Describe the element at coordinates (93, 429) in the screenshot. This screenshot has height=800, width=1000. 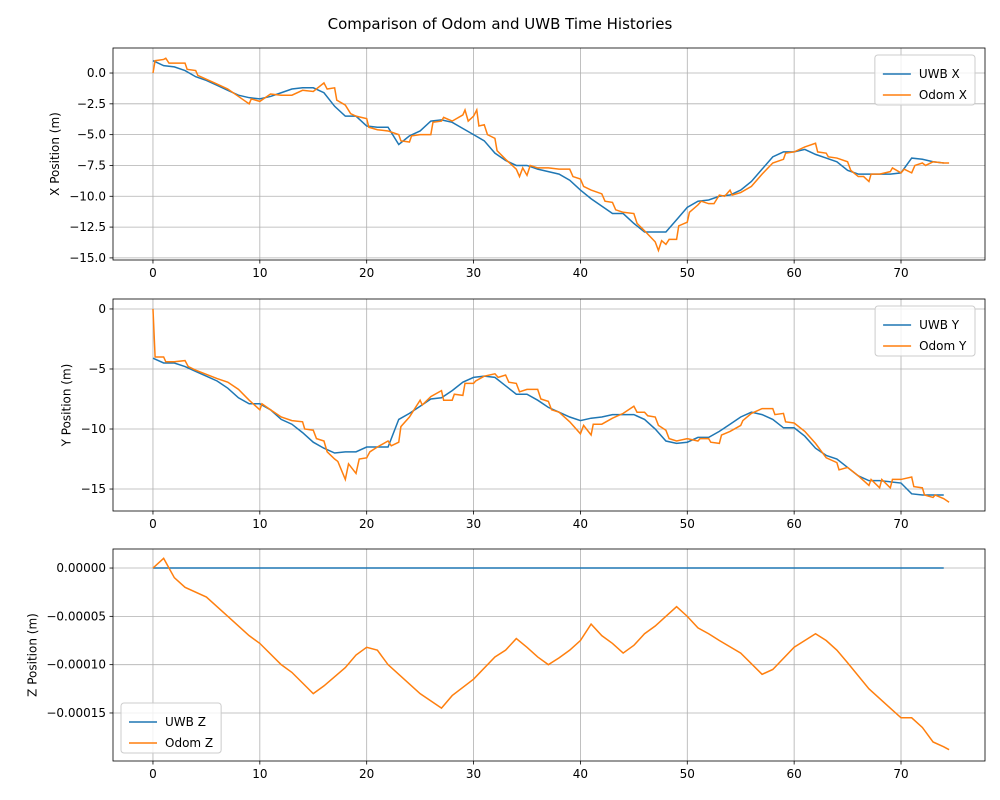
I see `y-tick-label: −10` at that location.